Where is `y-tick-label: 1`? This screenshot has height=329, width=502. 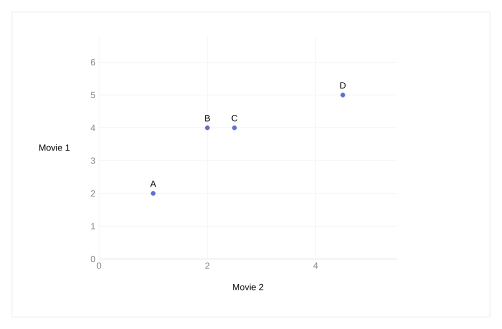 y-tick-label: 1 is located at coordinates (93, 226).